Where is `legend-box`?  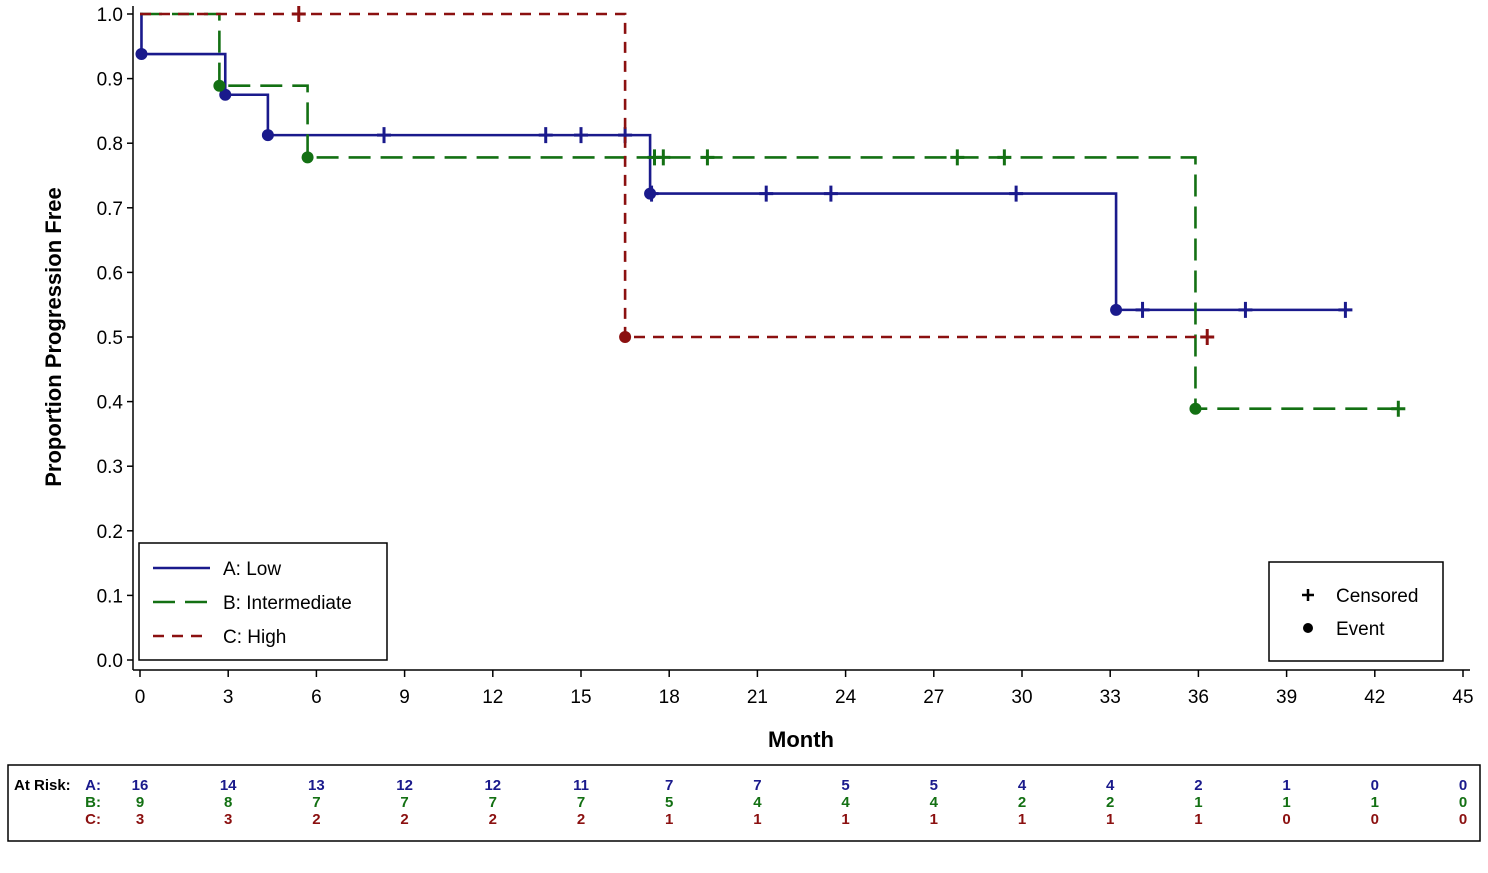 legend-box is located at coordinates (263, 601).